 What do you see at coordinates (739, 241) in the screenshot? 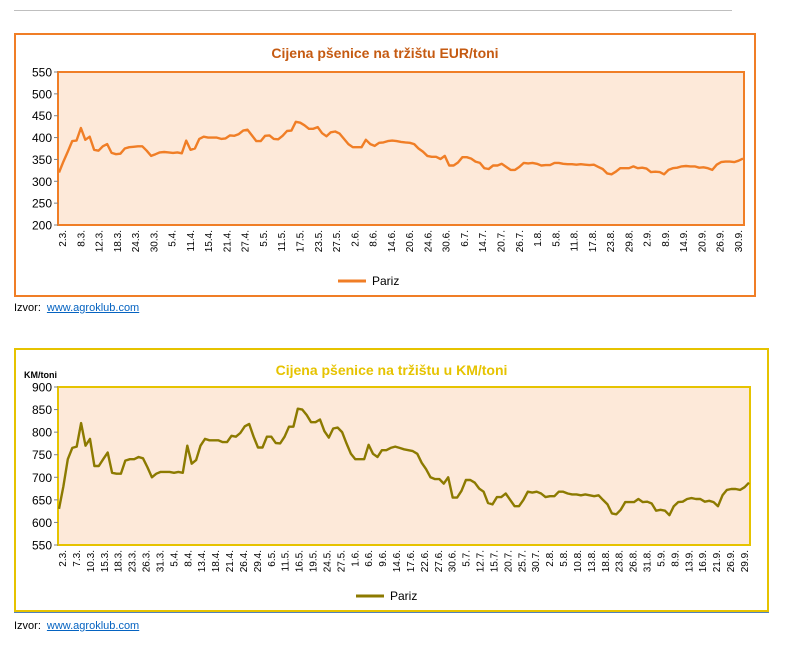
I see `eur-x-tick-label: 30.9.` at bounding box center [739, 241].